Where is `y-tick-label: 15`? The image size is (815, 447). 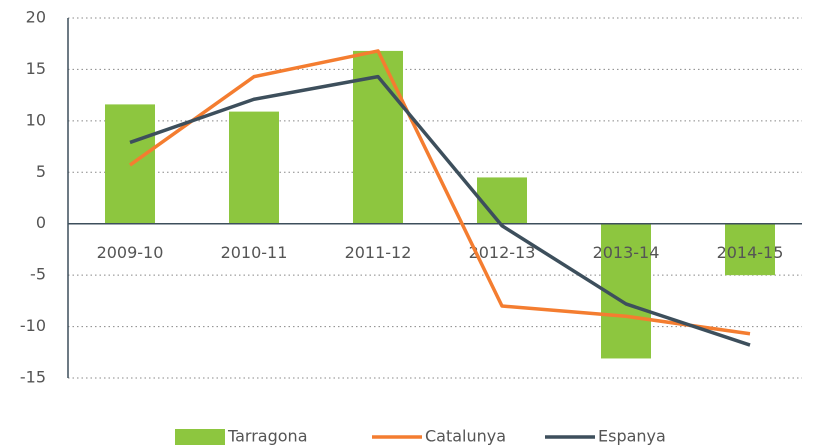 y-tick-label: 15 is located at coordinates (36, 68).